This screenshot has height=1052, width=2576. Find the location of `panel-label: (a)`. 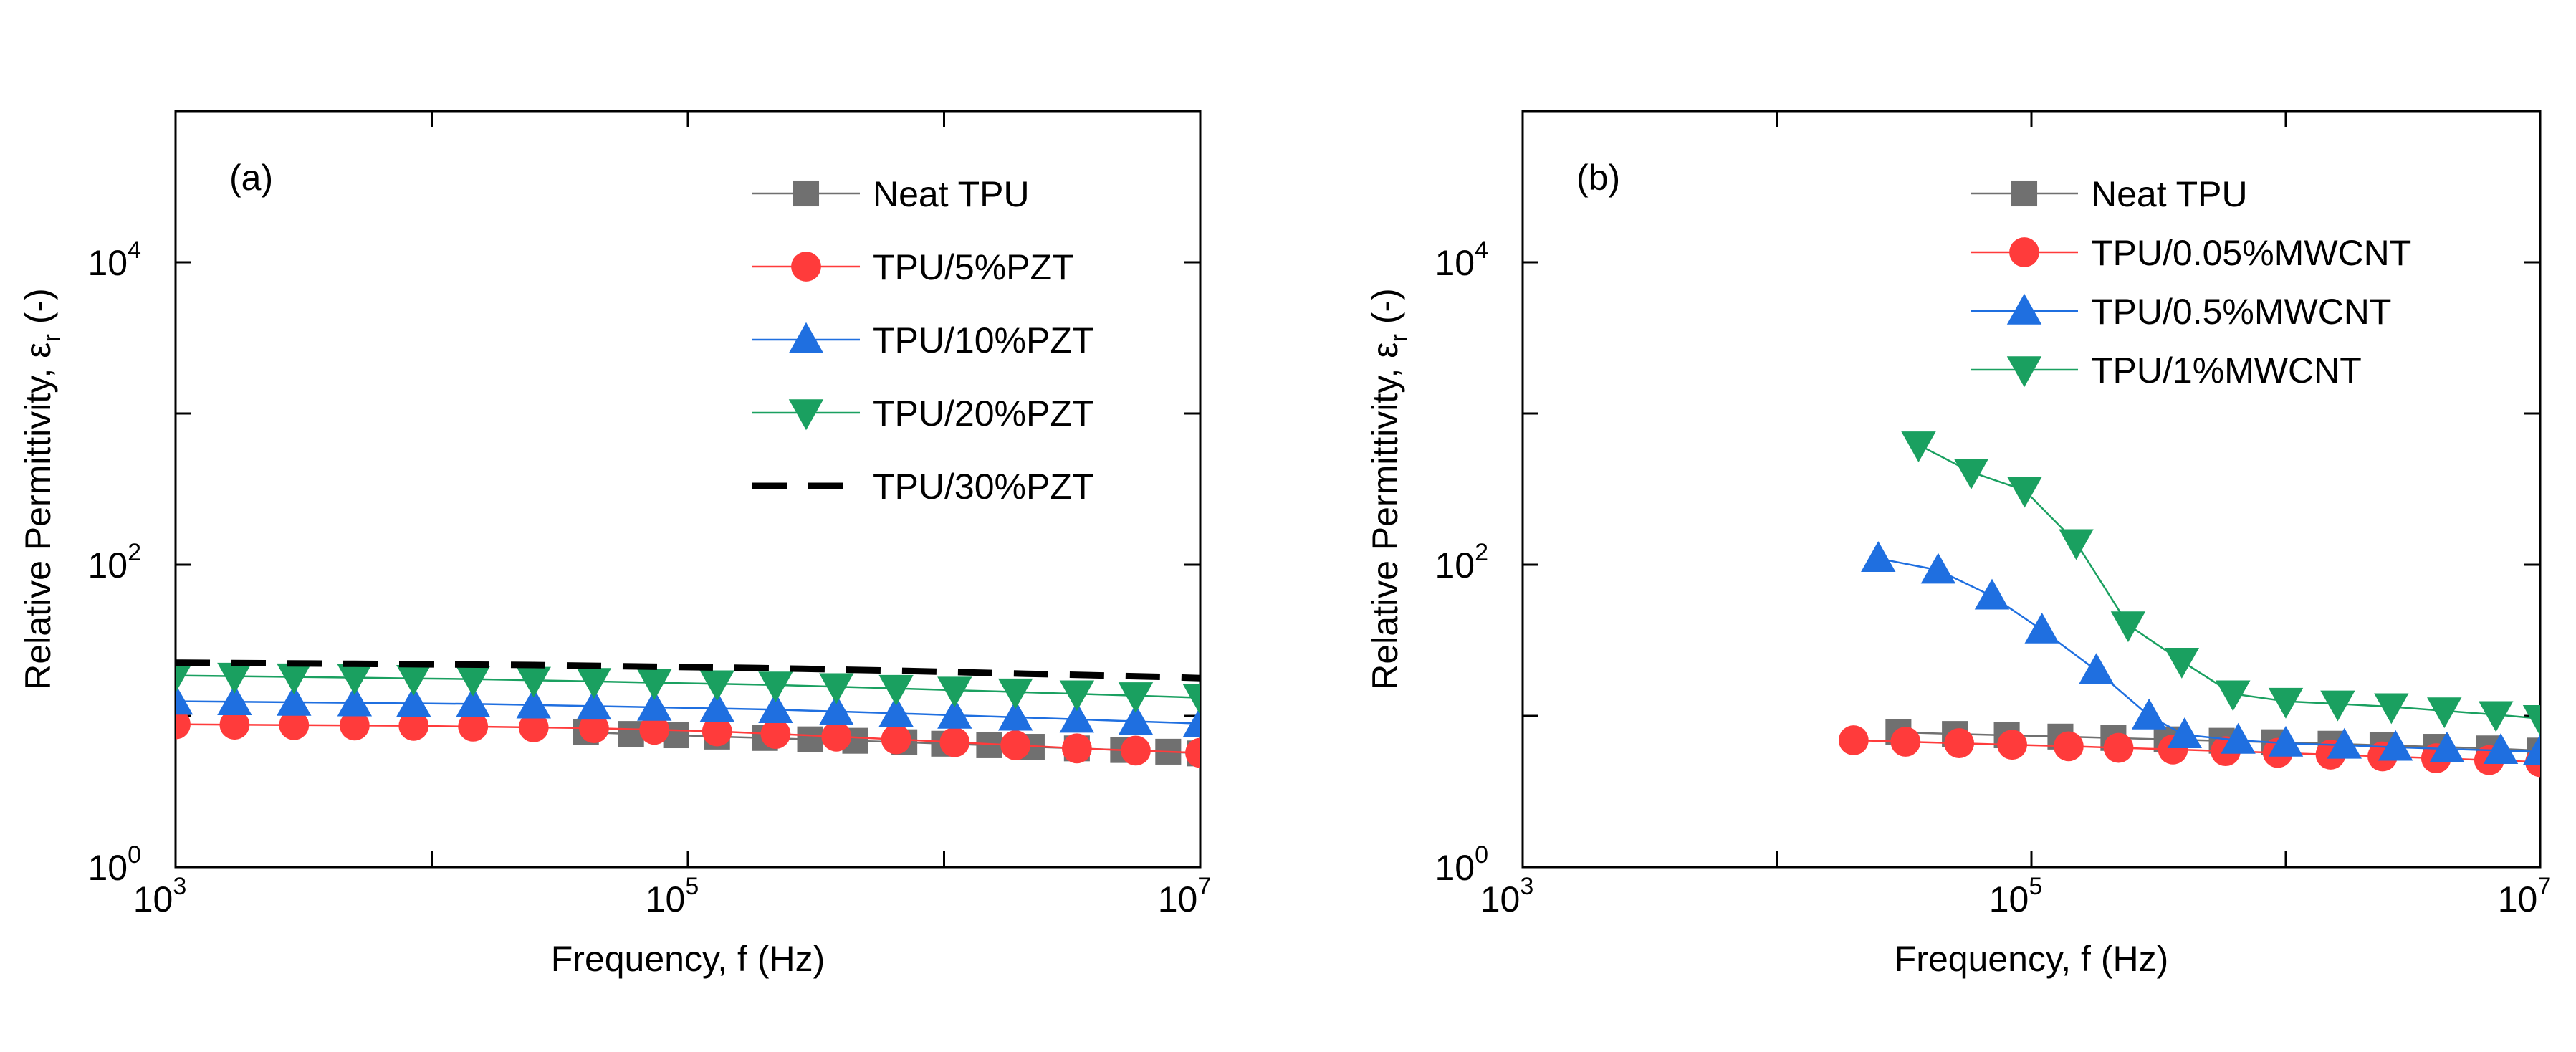

panel-label: (a) is located at coordinates (251, 178).